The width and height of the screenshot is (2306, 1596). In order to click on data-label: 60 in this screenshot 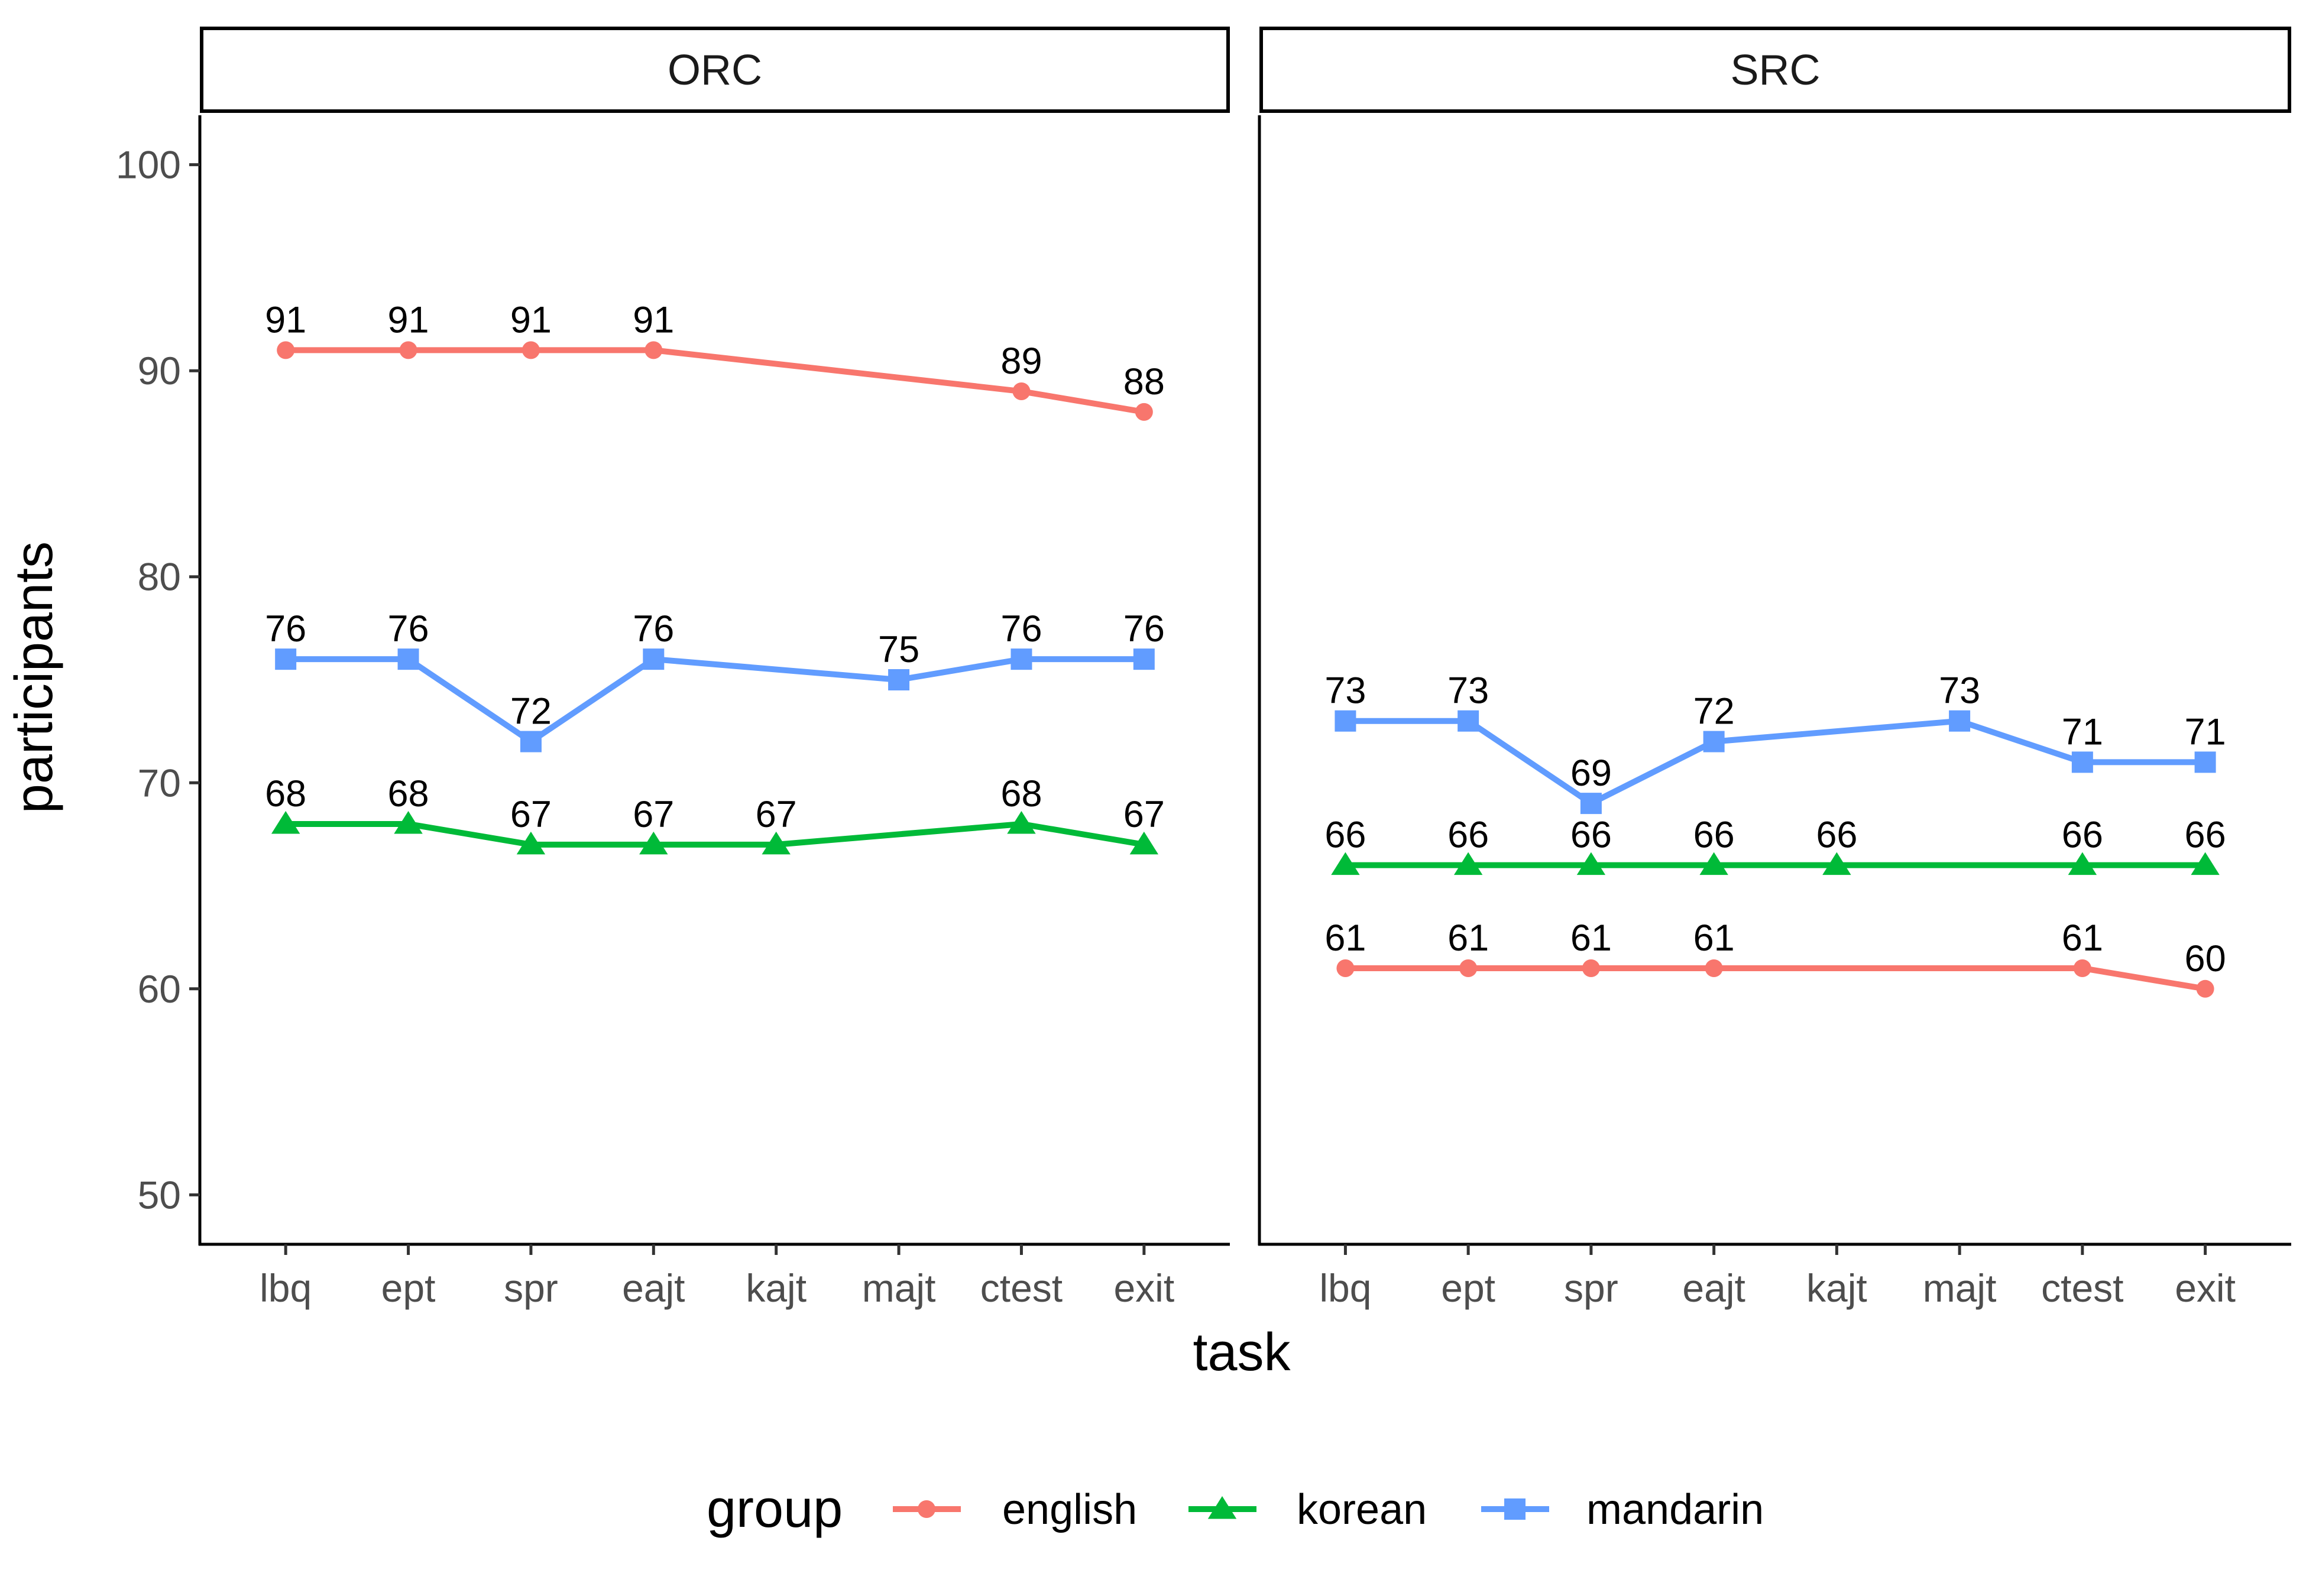, I will do `click(2205, 958)`.